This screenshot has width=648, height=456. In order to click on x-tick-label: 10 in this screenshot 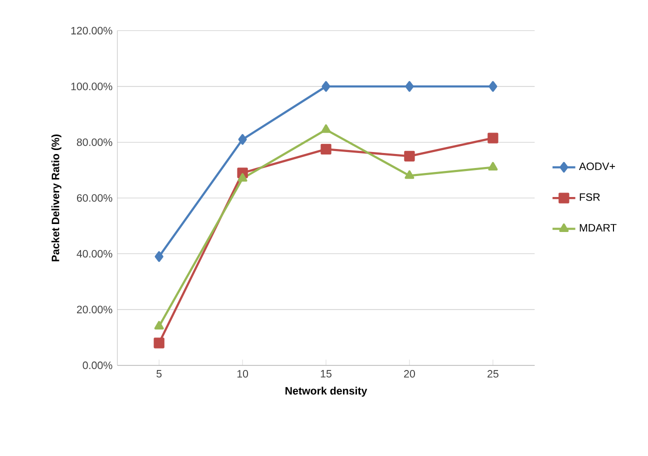, I will do `click(242, 374)`.